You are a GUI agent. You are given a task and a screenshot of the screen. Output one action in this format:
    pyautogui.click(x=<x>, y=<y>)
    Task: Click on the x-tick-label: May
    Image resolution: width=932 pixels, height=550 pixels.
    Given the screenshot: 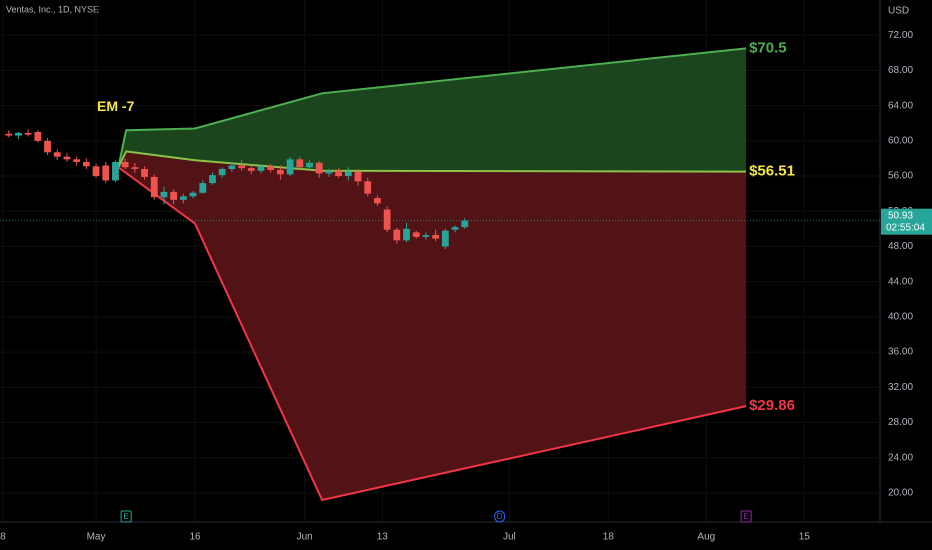 What is the action you would take?
    pyautogui.click(x=96, y=537)
    